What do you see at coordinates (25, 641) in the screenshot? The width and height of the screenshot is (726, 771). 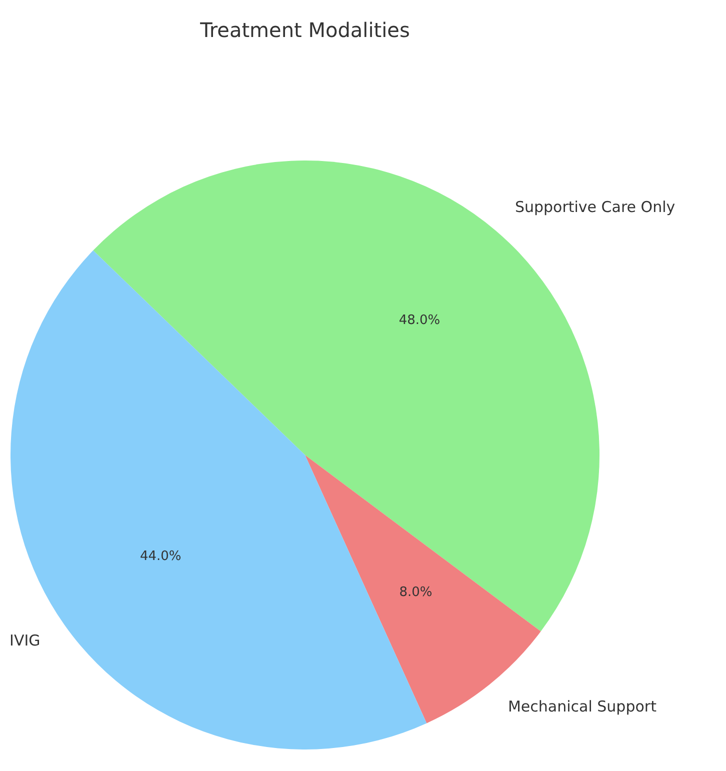 I see `slice-label: IVIG` at bounding box center [25, 641].